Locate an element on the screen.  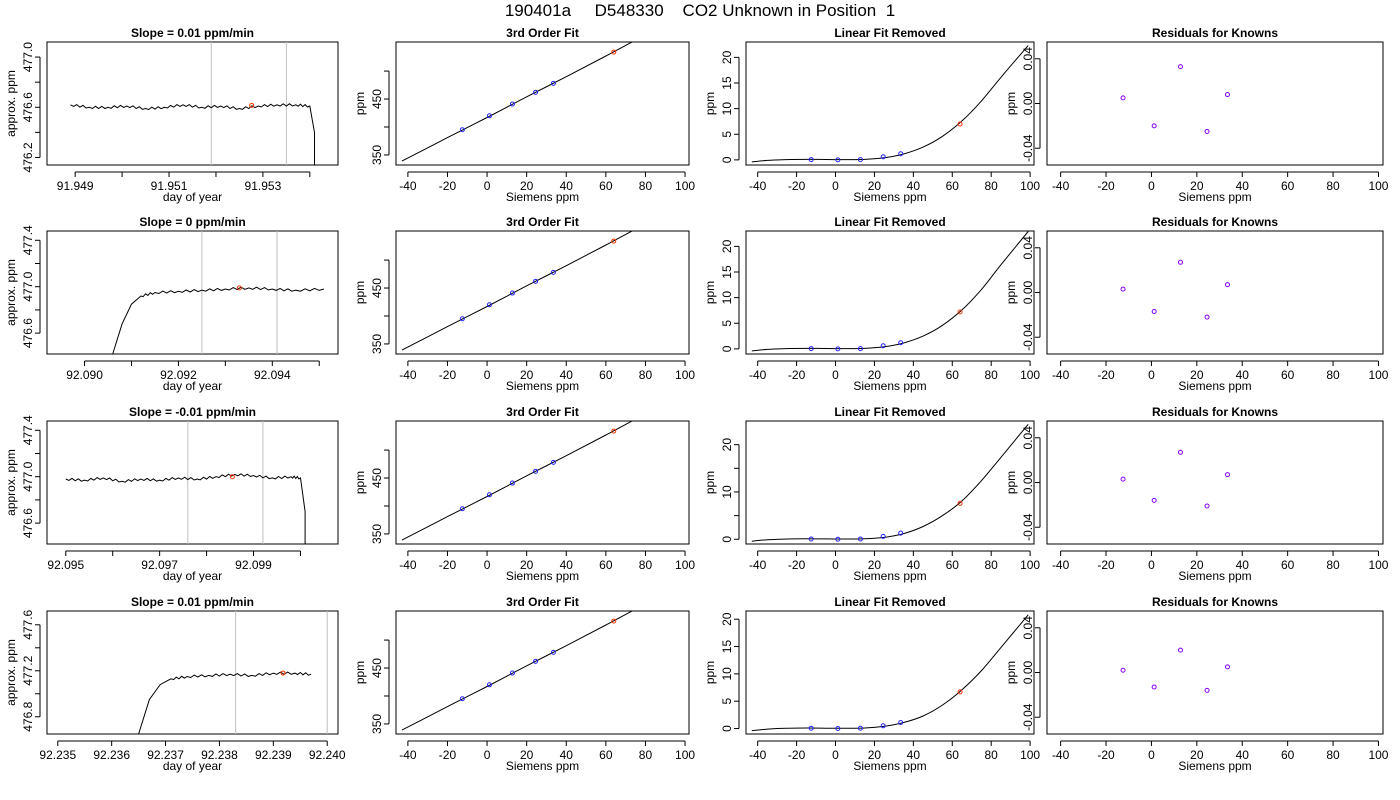
y-tick-label: 0.04 is located at coordinates (1028, 438).